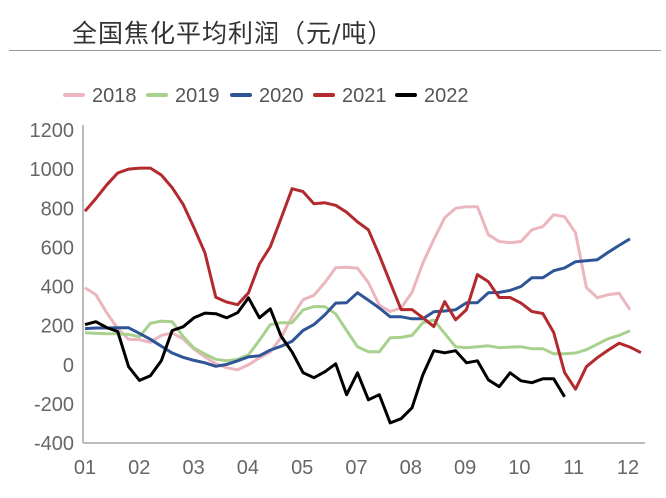 Image resolution: width=666 pixels, height=498 pixels. What do you see at coordinates (52, 170) in the screenshot?
I see `y-tick-label: 1000` at bounding box center [52, 170].